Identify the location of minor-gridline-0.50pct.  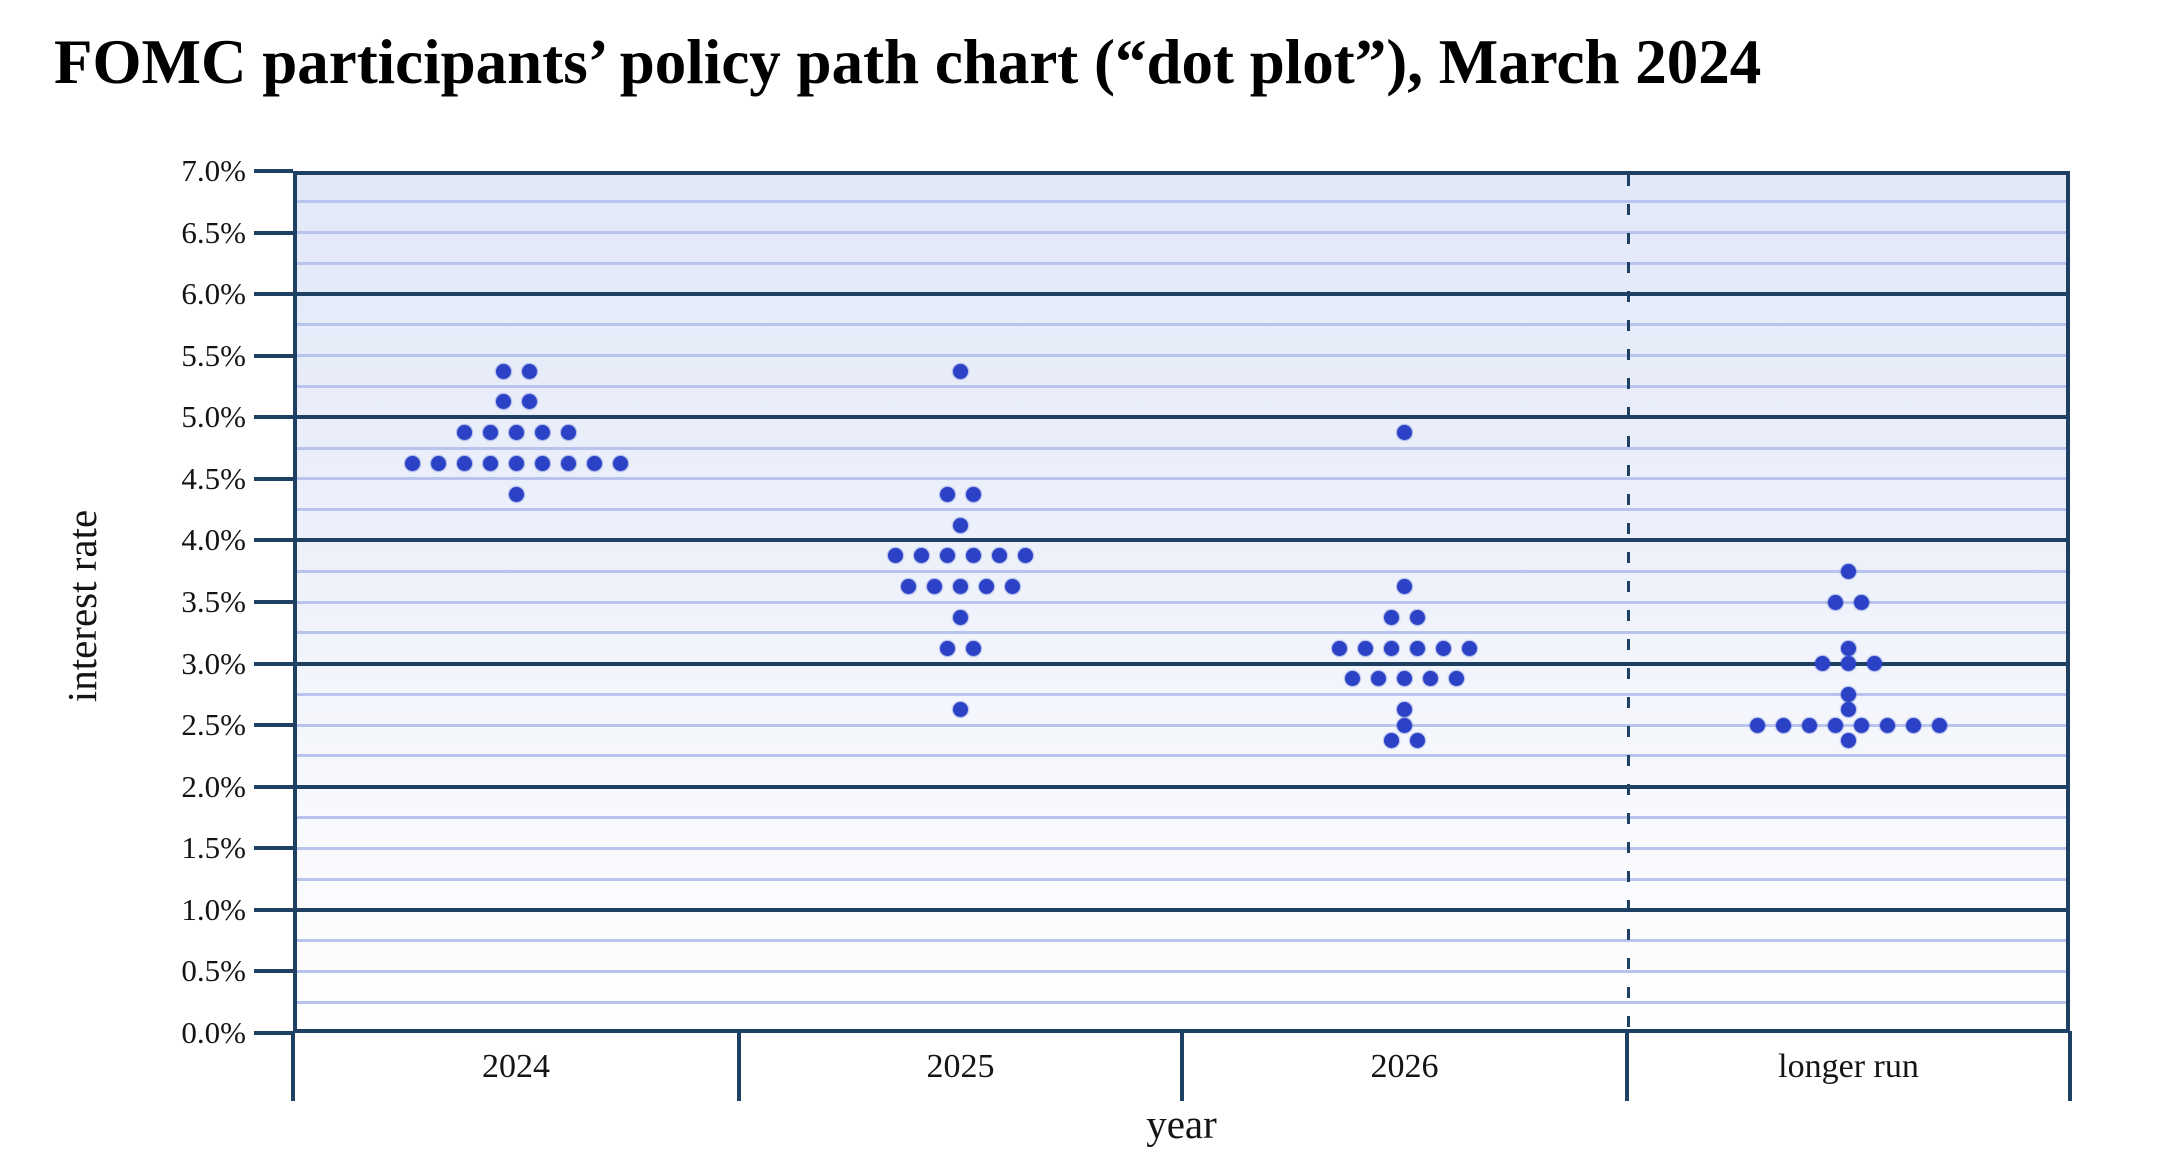
(1181, 971).